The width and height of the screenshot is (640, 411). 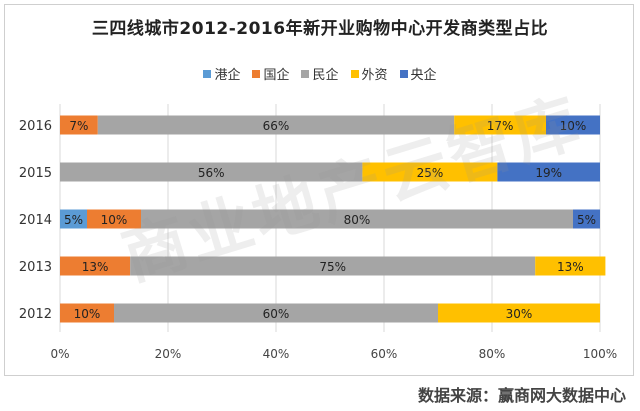 What do you see at coordinates (35, 173) in the screenshot?
I see `y-tick-label: 2015` at bounding box center [35, 173].